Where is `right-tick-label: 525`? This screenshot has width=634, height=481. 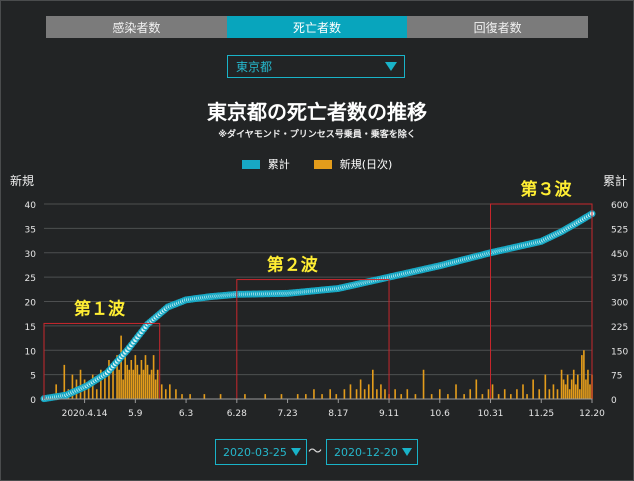 right-tick-label: 525 is located at coordinates (619, 230).